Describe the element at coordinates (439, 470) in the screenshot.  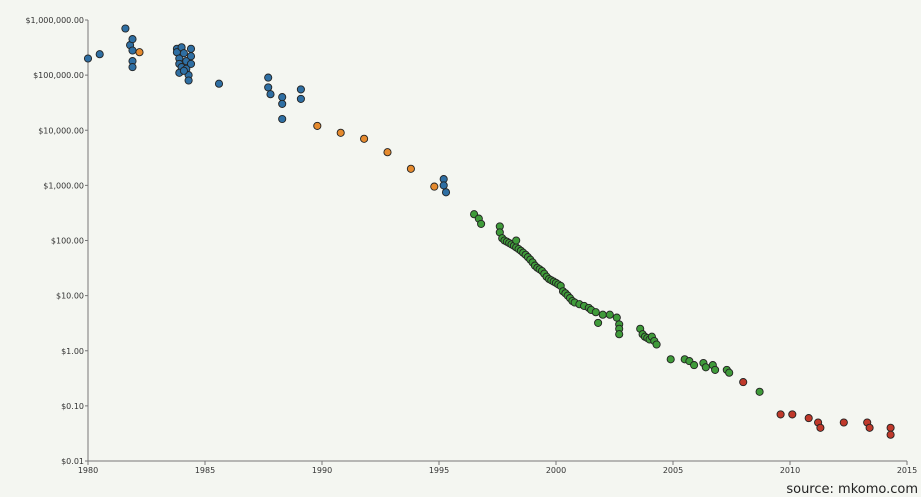
I see `x-tick-label: 1995` at that location.